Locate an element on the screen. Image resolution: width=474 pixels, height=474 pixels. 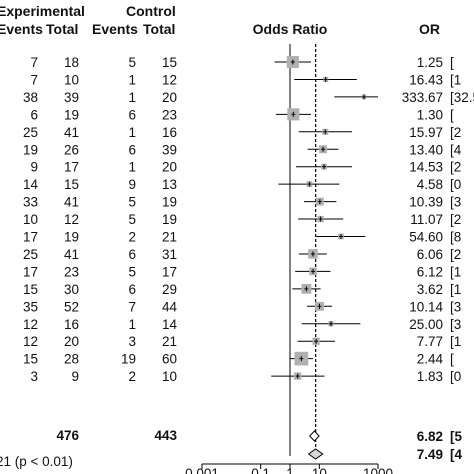
header-or: OR is located at coordinates (429, 29).